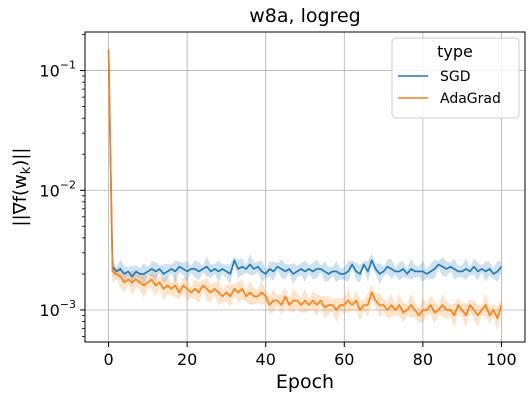 This screenshot has width=532, height=400. Describe the element at coordinates (57, 309) in the screenshot. I see `y-tick-label: 10⁻³` at that location.